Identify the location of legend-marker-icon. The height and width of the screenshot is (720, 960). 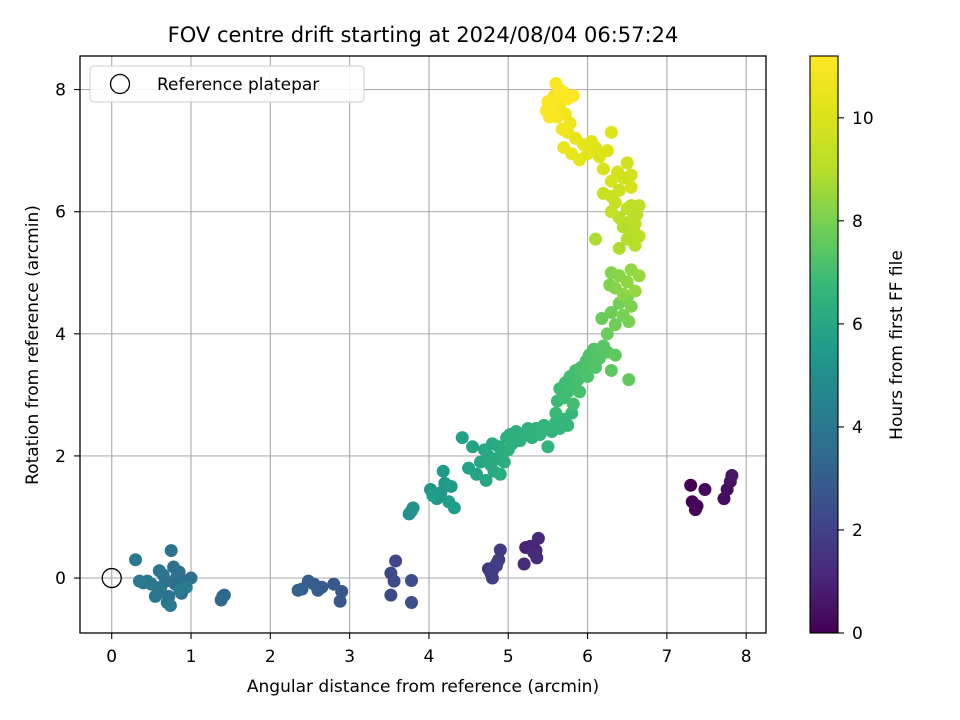
(120, 84).